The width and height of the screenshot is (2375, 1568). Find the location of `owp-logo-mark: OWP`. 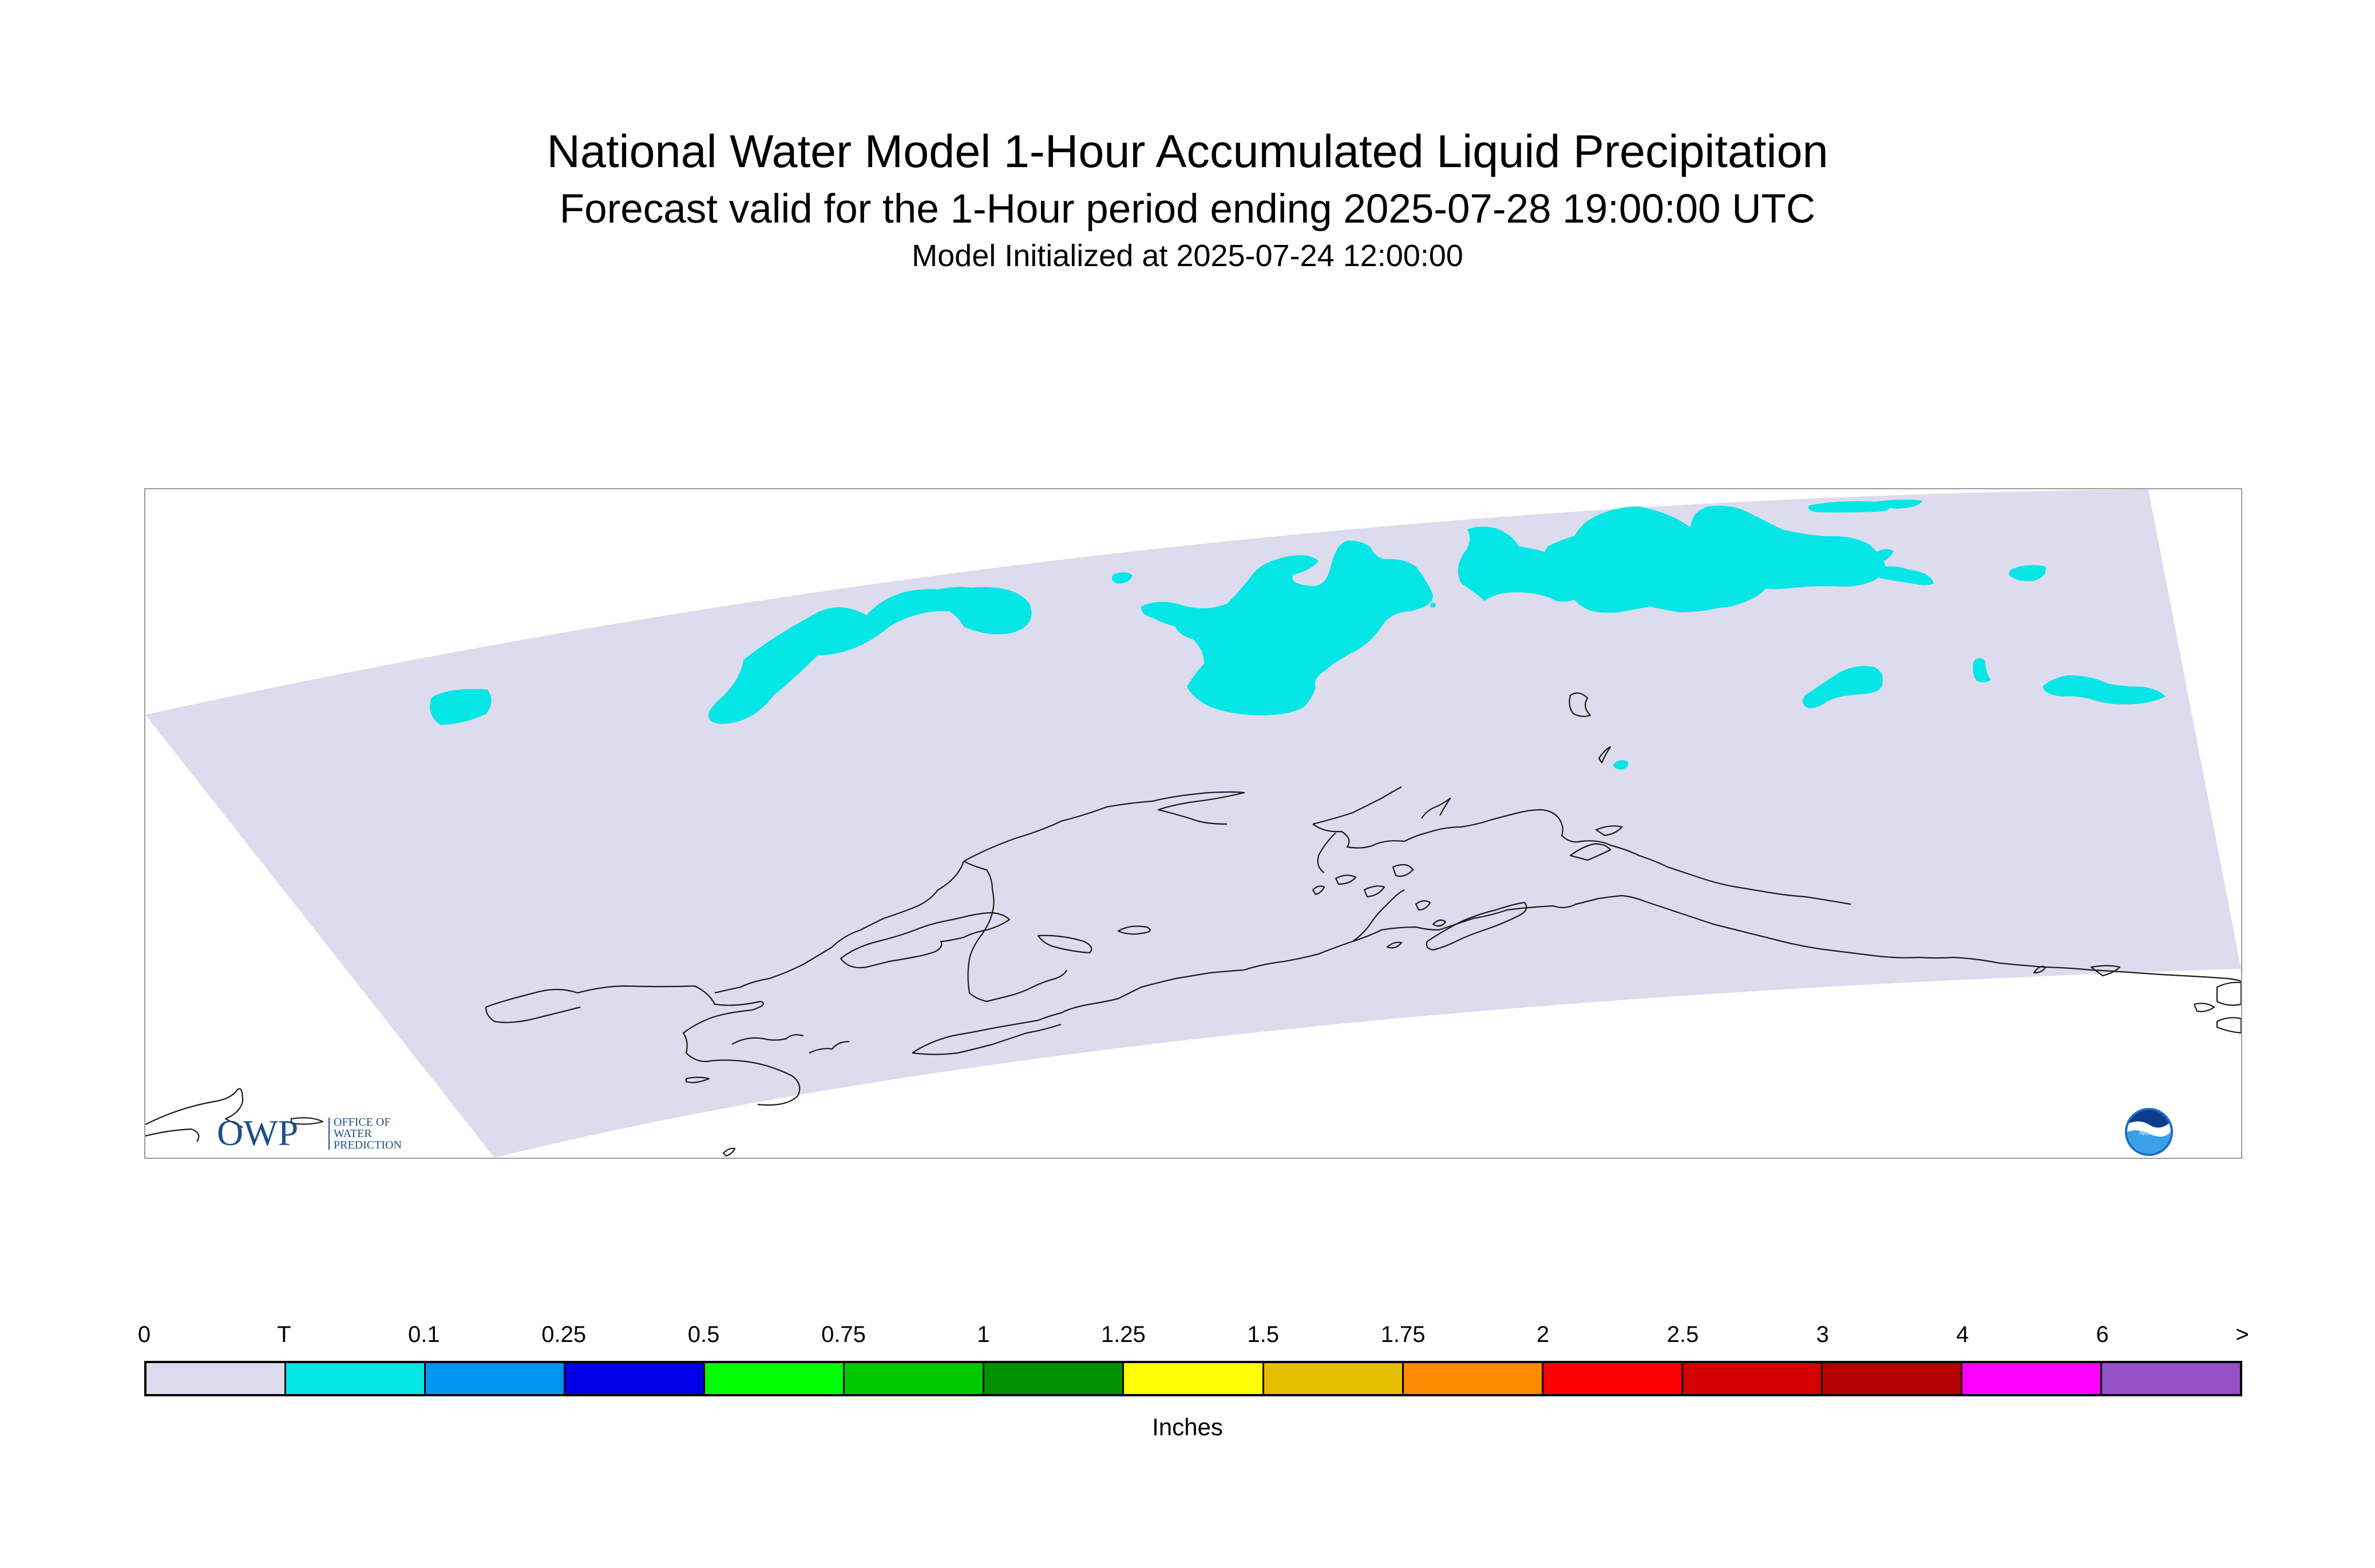

owp-logo-mark: OWP is located at coordinates (257, 1133).